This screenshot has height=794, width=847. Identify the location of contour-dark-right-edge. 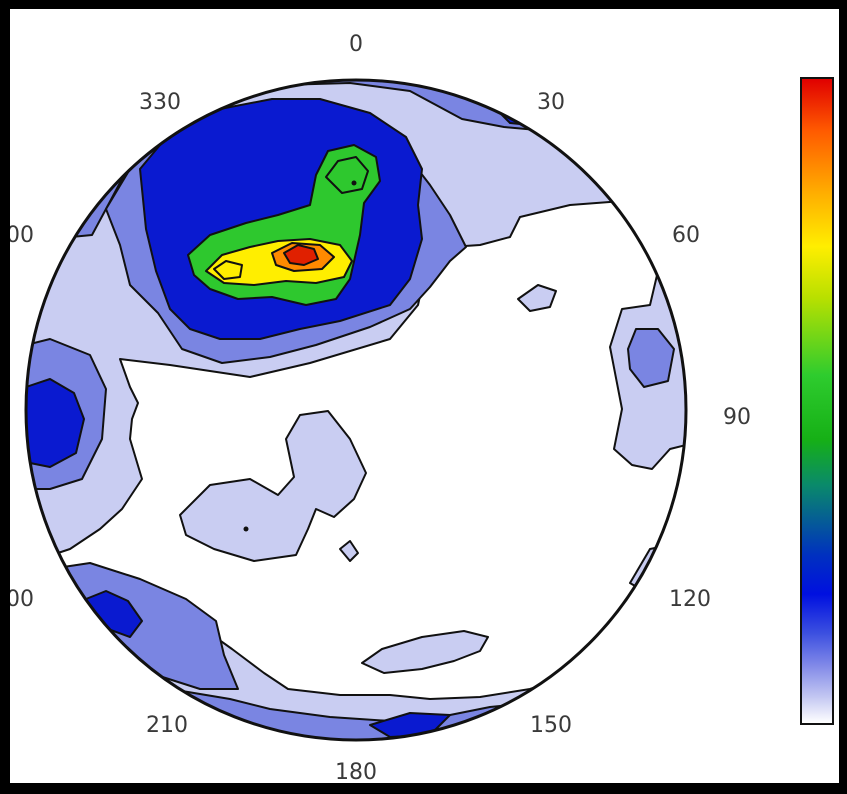
(682, 339).